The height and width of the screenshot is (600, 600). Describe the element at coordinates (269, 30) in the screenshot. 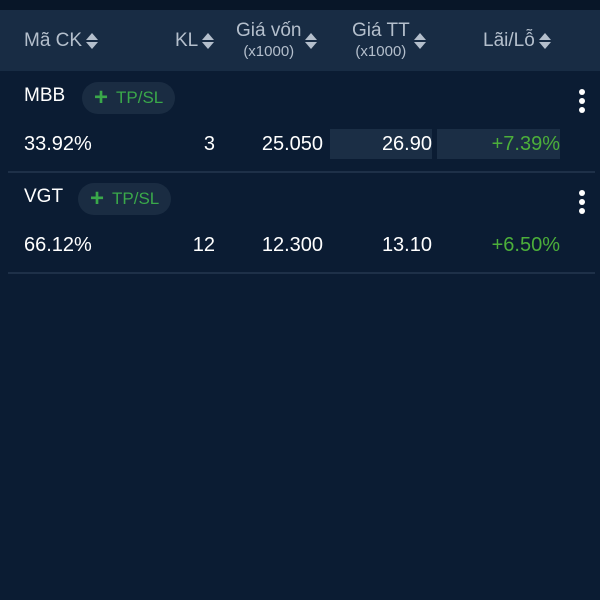

I see `column-label: Giá vốn` at that location.